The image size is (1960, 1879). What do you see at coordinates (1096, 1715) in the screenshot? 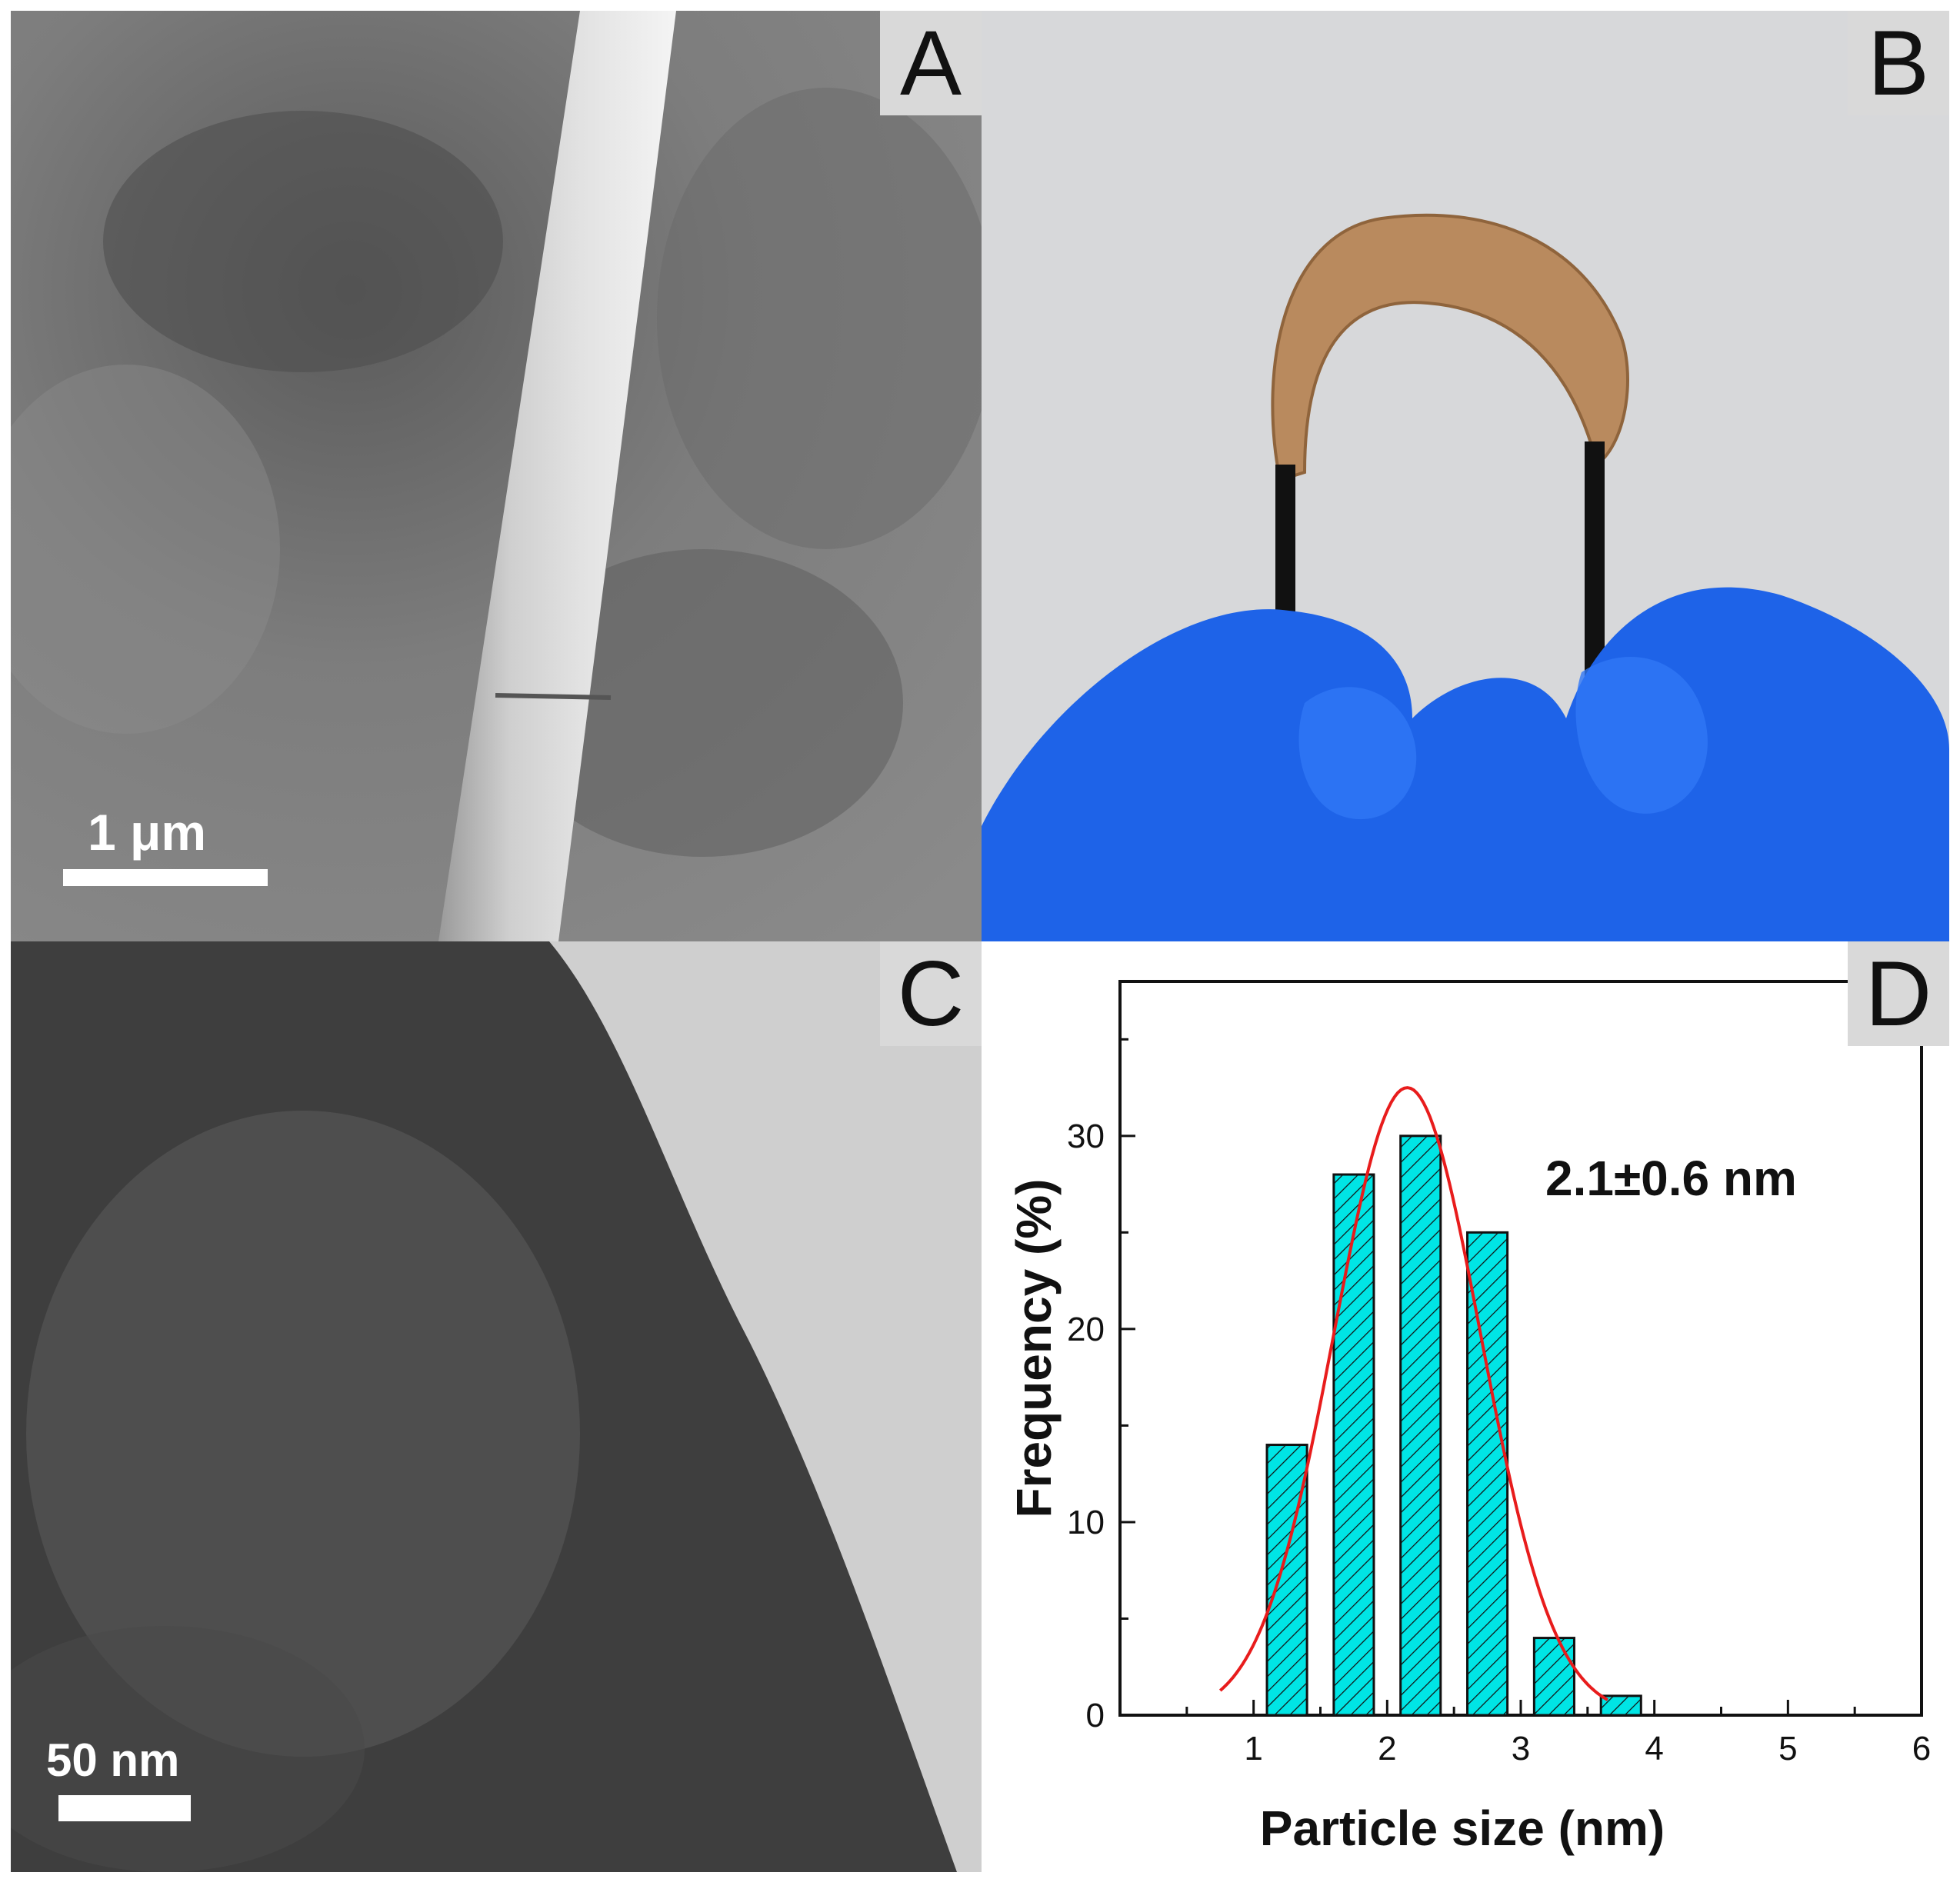
I see `y-tick-label: 0` at bounding box center [1096, 1715].